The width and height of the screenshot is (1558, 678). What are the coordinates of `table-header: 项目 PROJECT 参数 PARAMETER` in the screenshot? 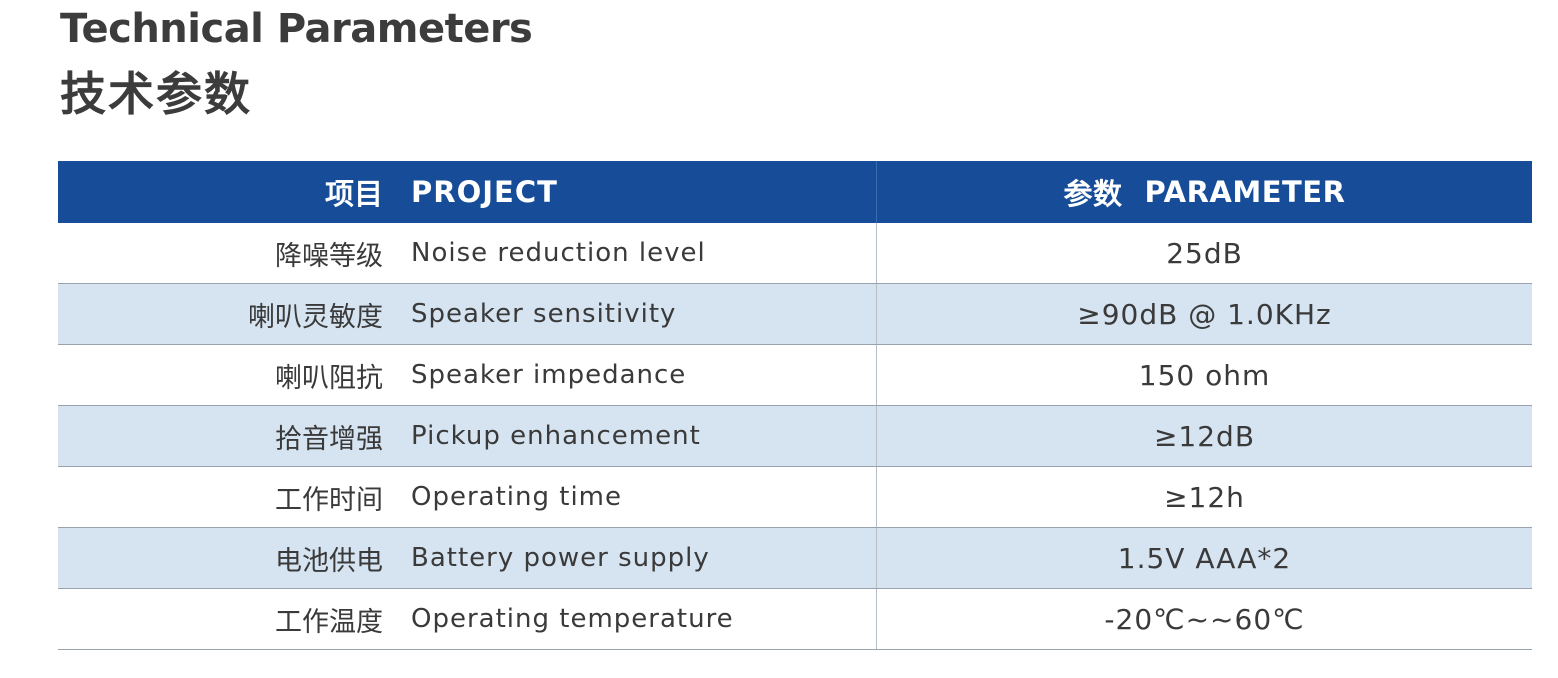 It's located at (795, 192).